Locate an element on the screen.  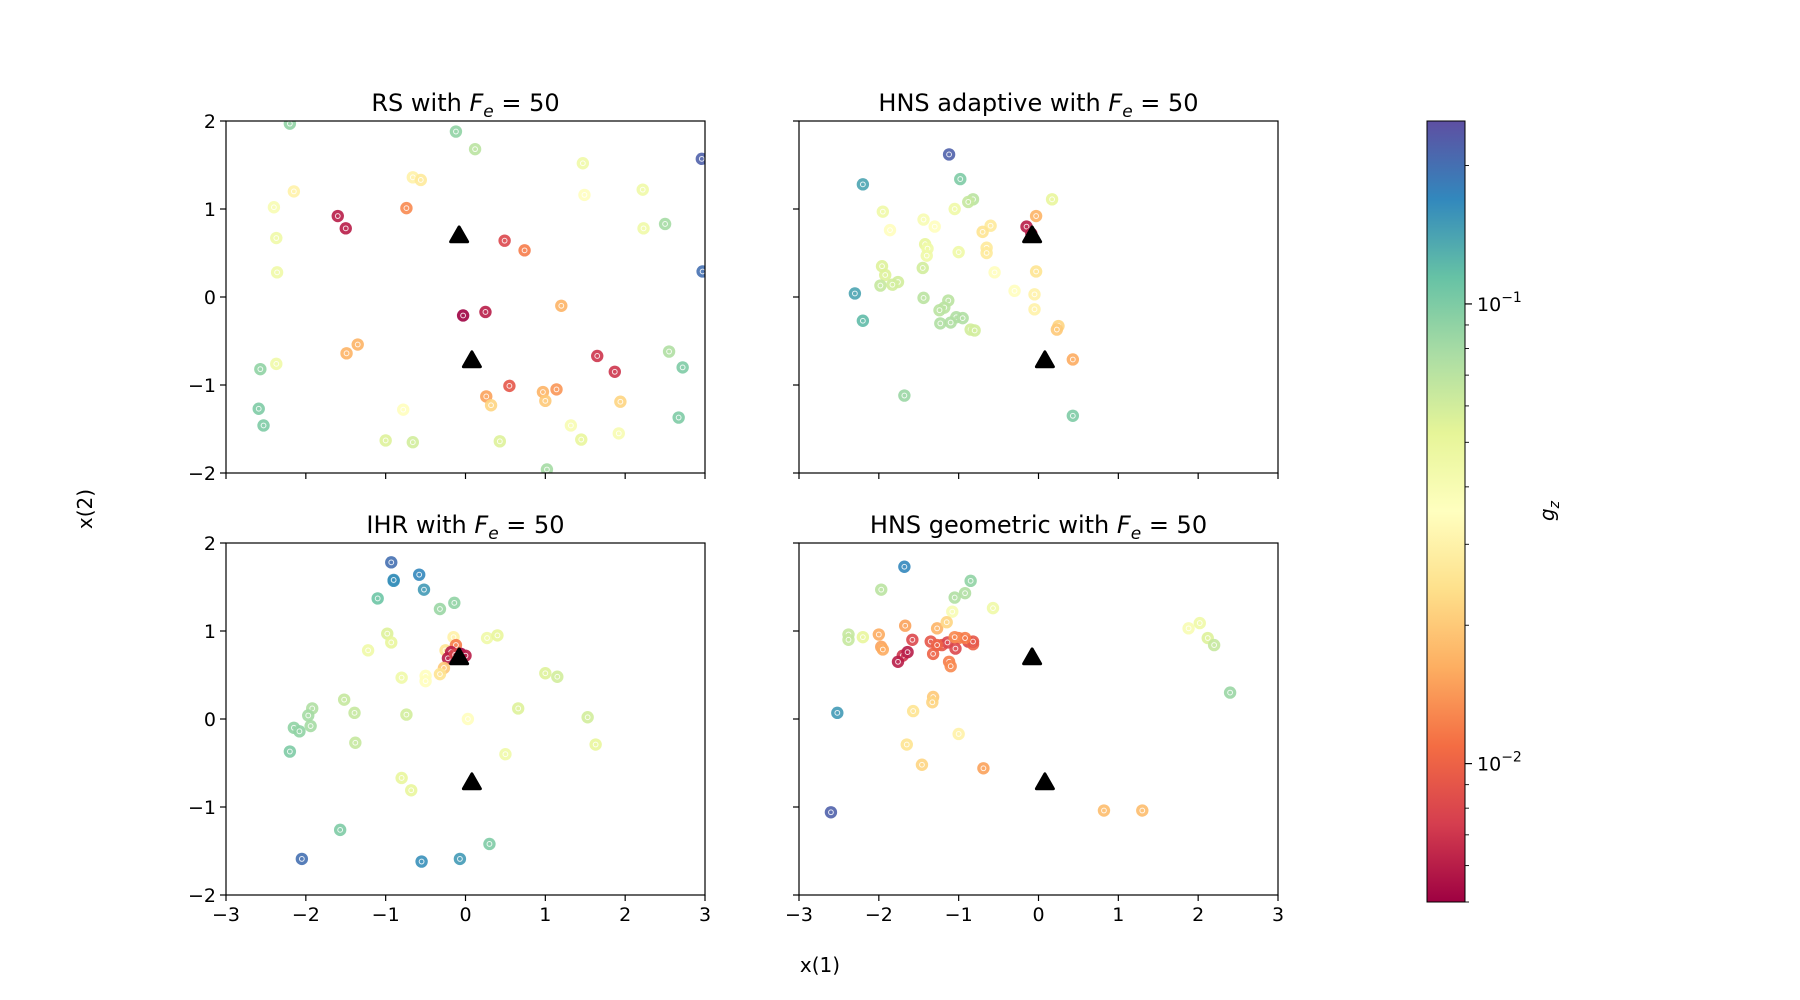
colorbar: 10−1 10−2 gz is located at coordinates (1494, 511).